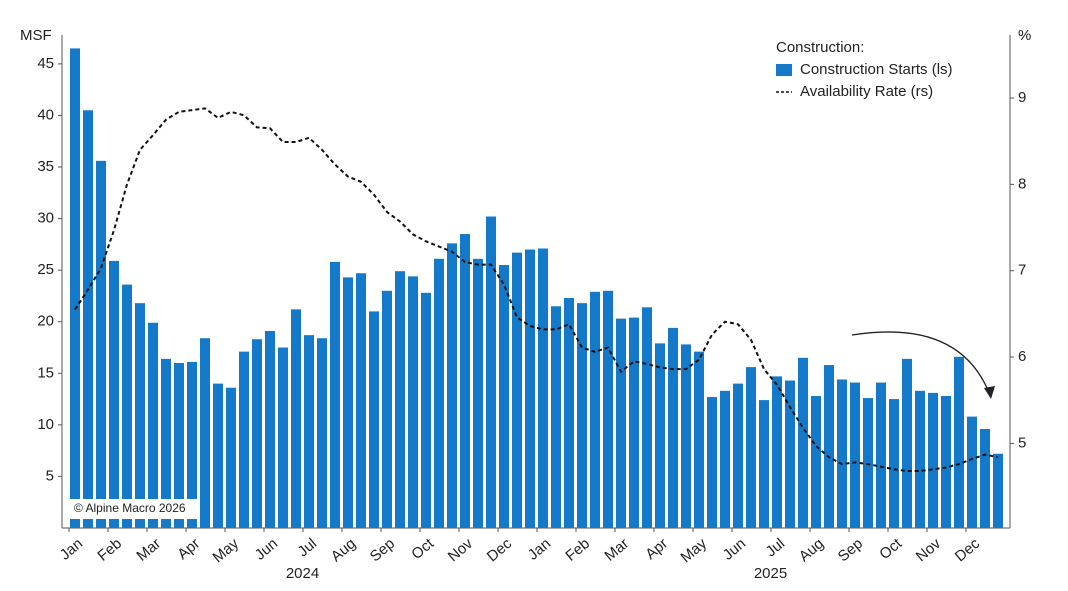 The height and width of the screenshot is (591, 1068). Describe the element at coordinates (50, 475) in the screenshot. I see `y-tick-label: 5` at that location.